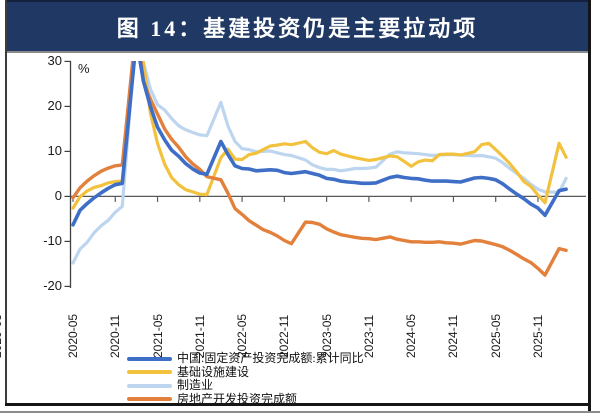 The image size is (600, 413). I want to click on x-axis-label: 2025-11, so click(537, 336).